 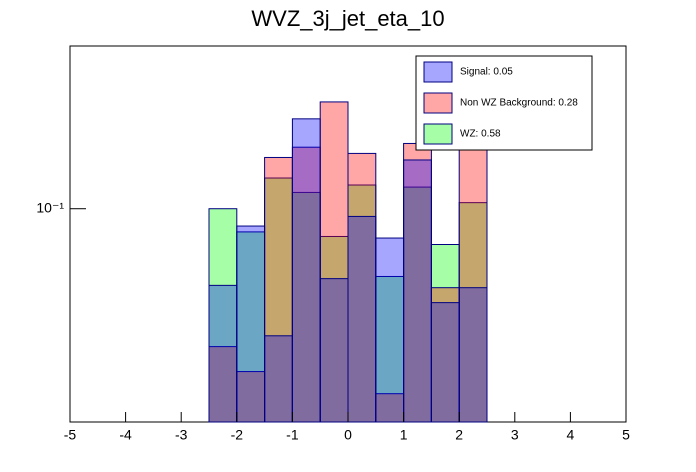 What do you see at coordinates (70, 435) in the screenshot?
I see `x-tick-label: -5` at bounding box center [70, 435].